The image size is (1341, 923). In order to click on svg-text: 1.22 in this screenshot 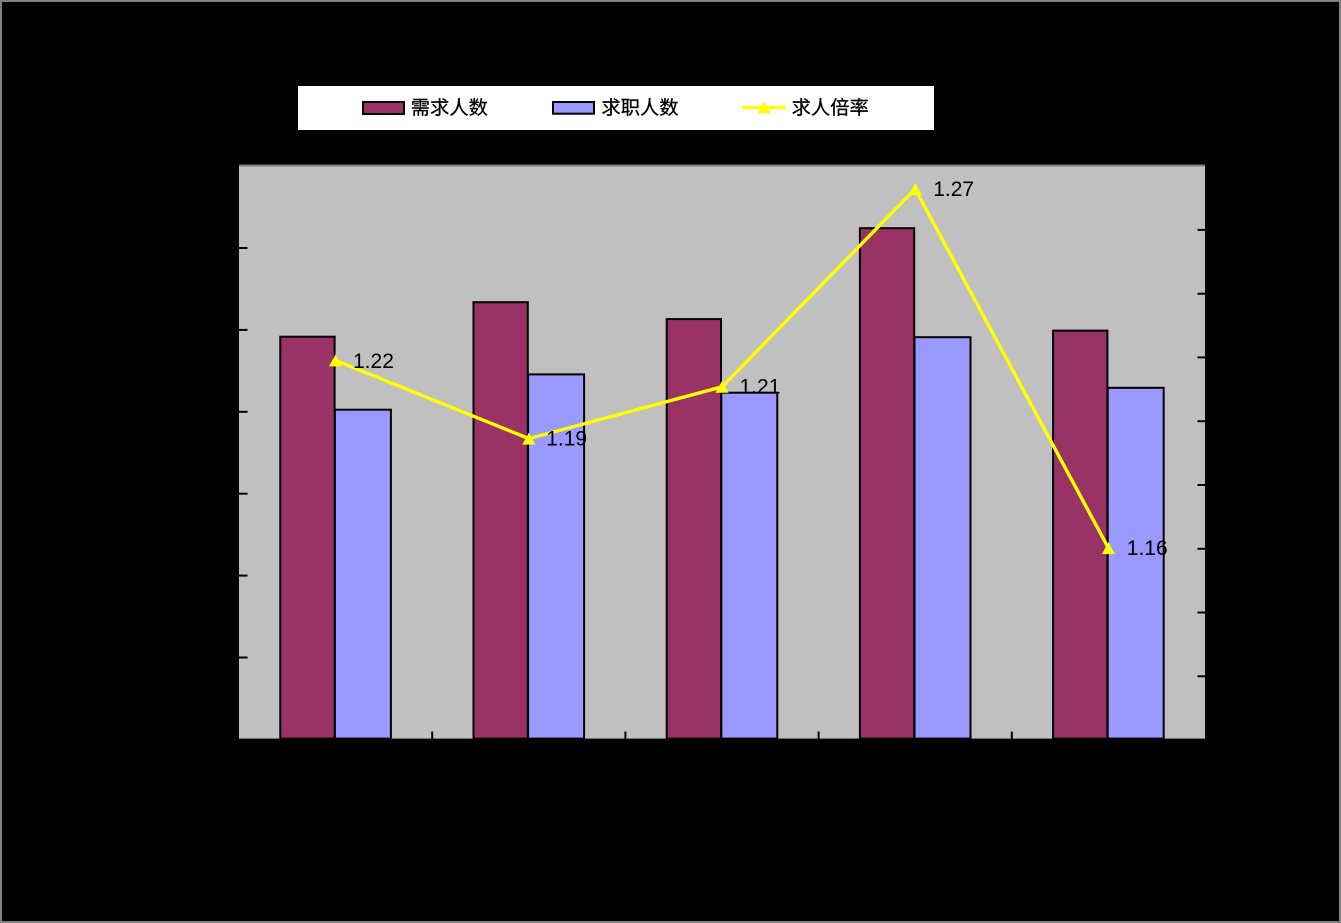, I will do `click(373, 361)`.